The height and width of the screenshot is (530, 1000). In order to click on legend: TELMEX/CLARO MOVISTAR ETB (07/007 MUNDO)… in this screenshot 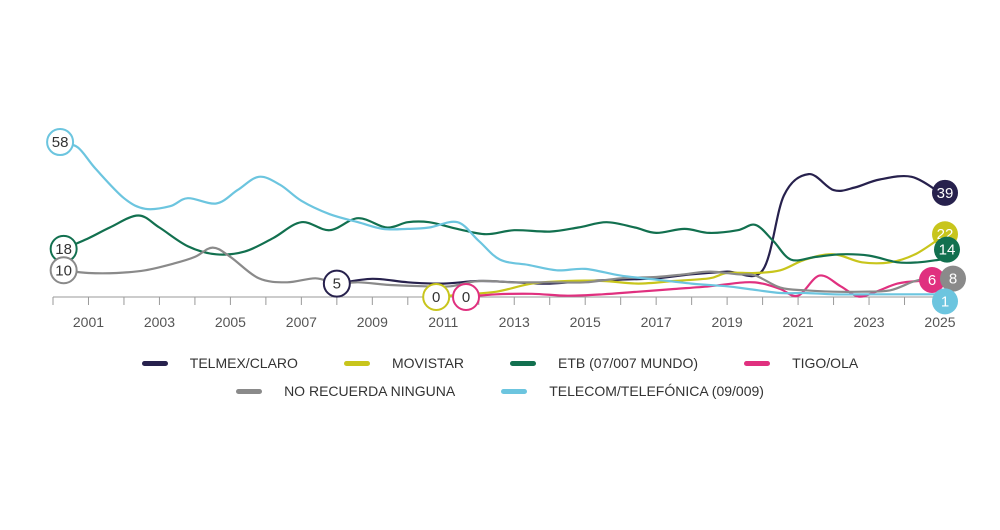, I will do `click(500, 383)`.